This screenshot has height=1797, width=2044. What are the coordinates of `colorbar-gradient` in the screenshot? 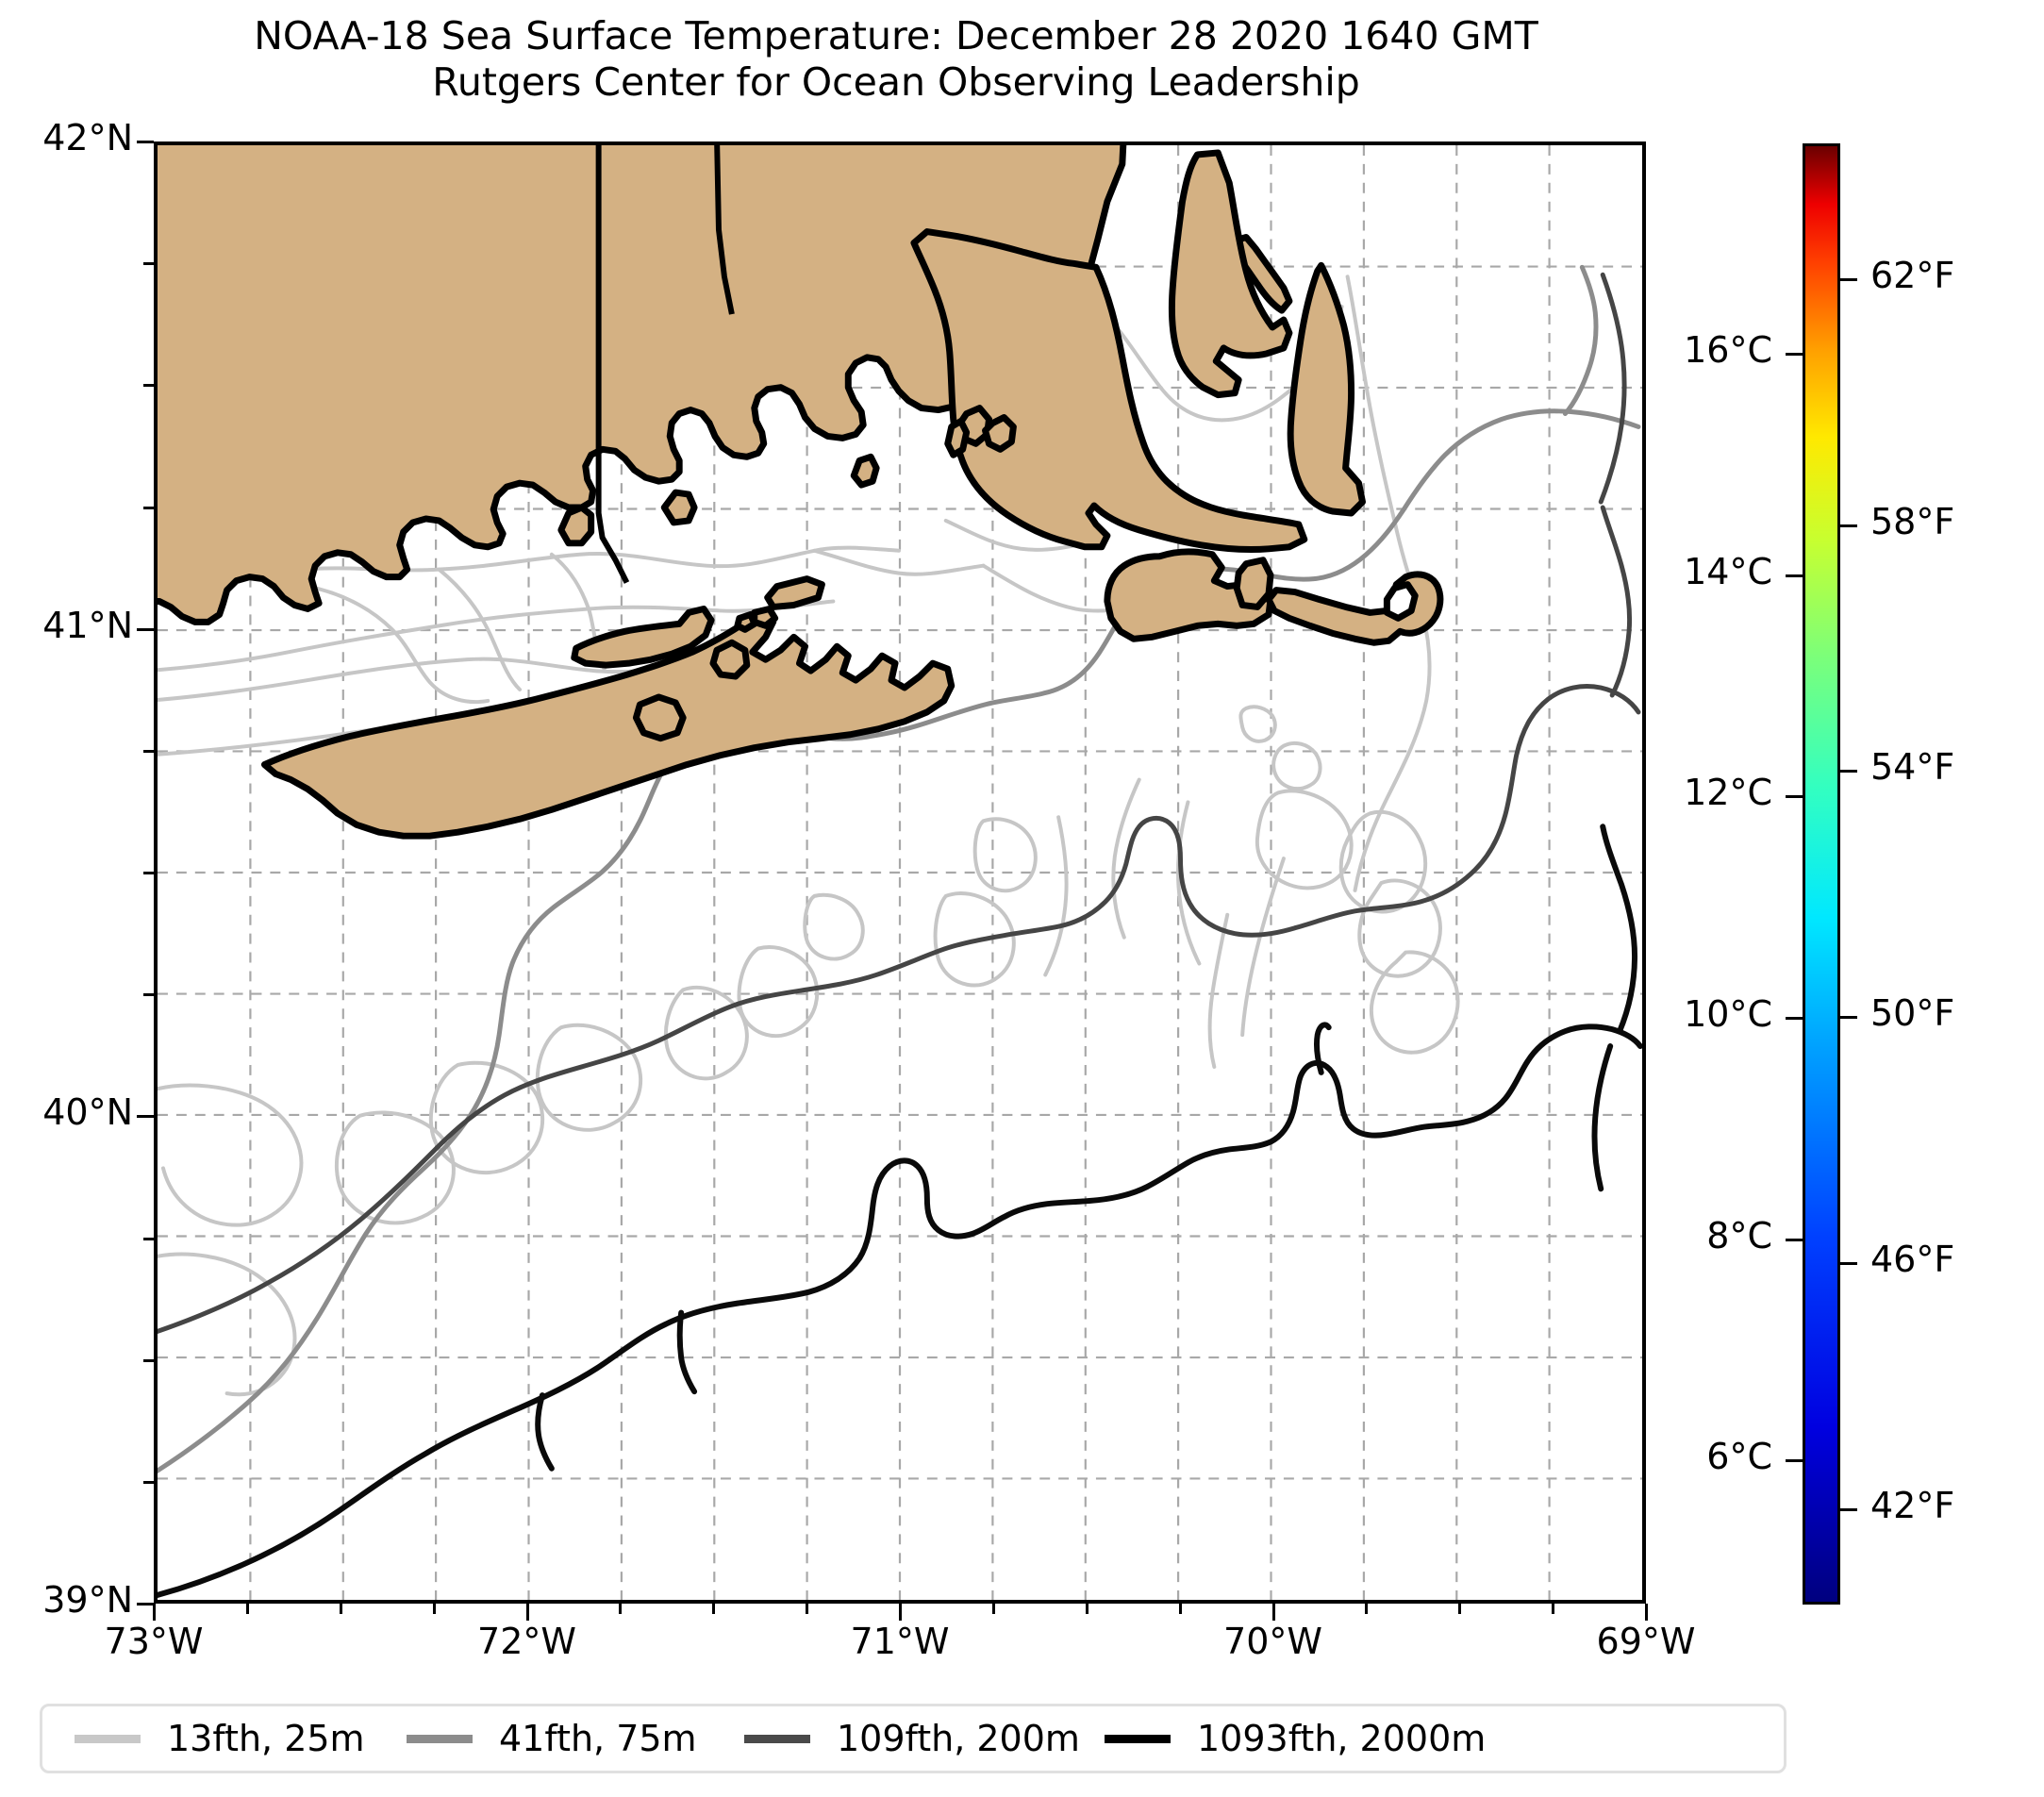 It's located at (1821, 874).